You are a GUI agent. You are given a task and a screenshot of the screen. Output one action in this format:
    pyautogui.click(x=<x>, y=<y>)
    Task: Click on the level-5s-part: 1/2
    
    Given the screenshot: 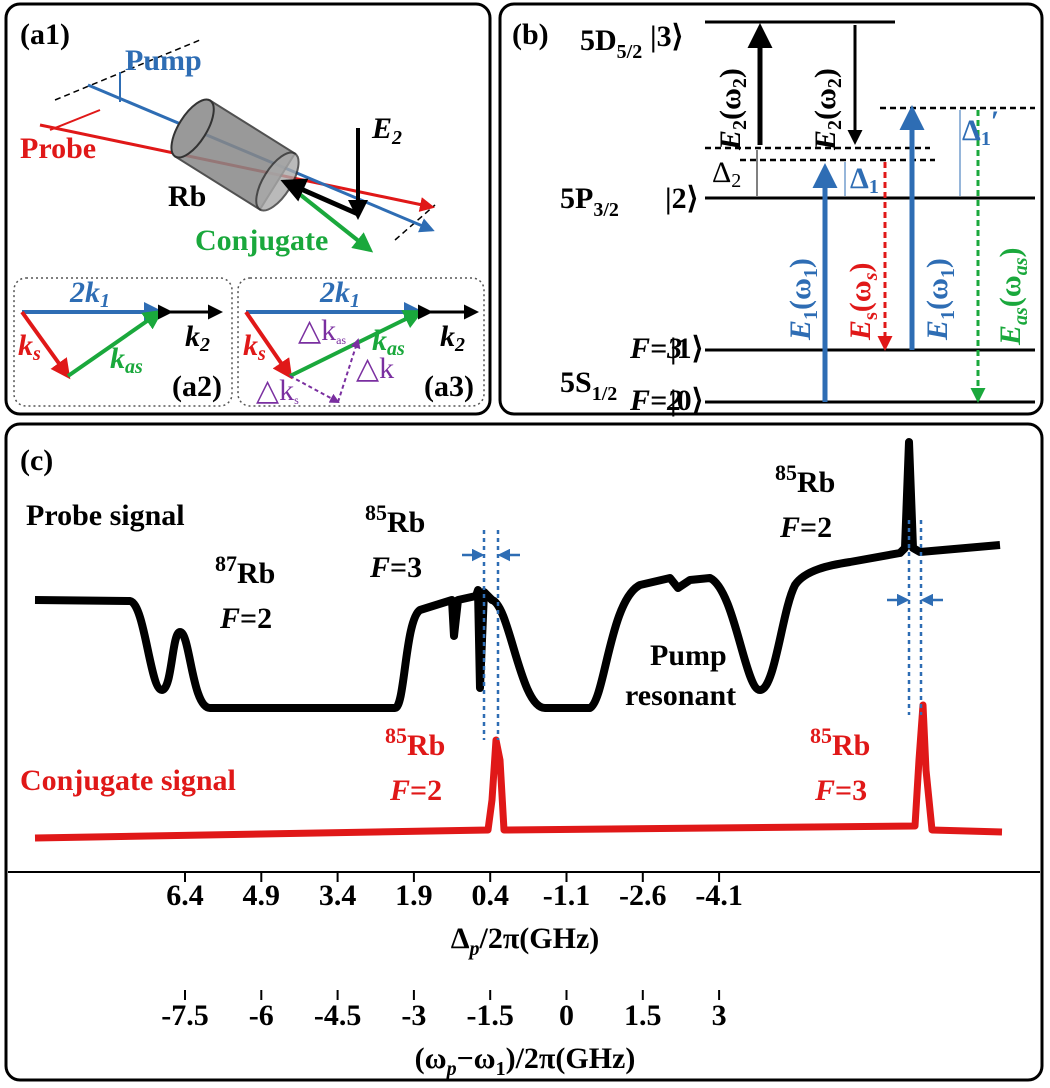 What is the action you would take?
    pyautogui.click(x=605, y=394)
    